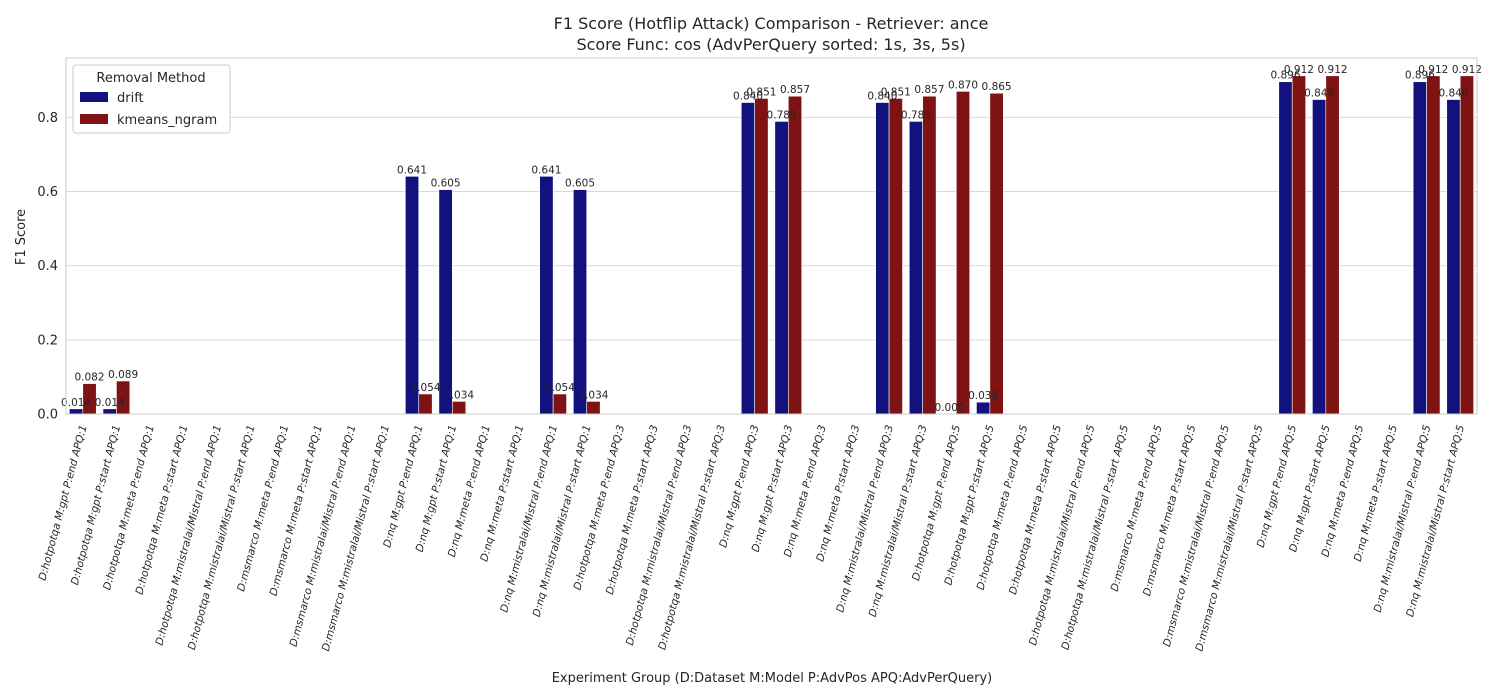  What do you see at coordinates (963, 85) in the screenshot?
I see `data-label: 0.870` at bounding box center [963, 85].